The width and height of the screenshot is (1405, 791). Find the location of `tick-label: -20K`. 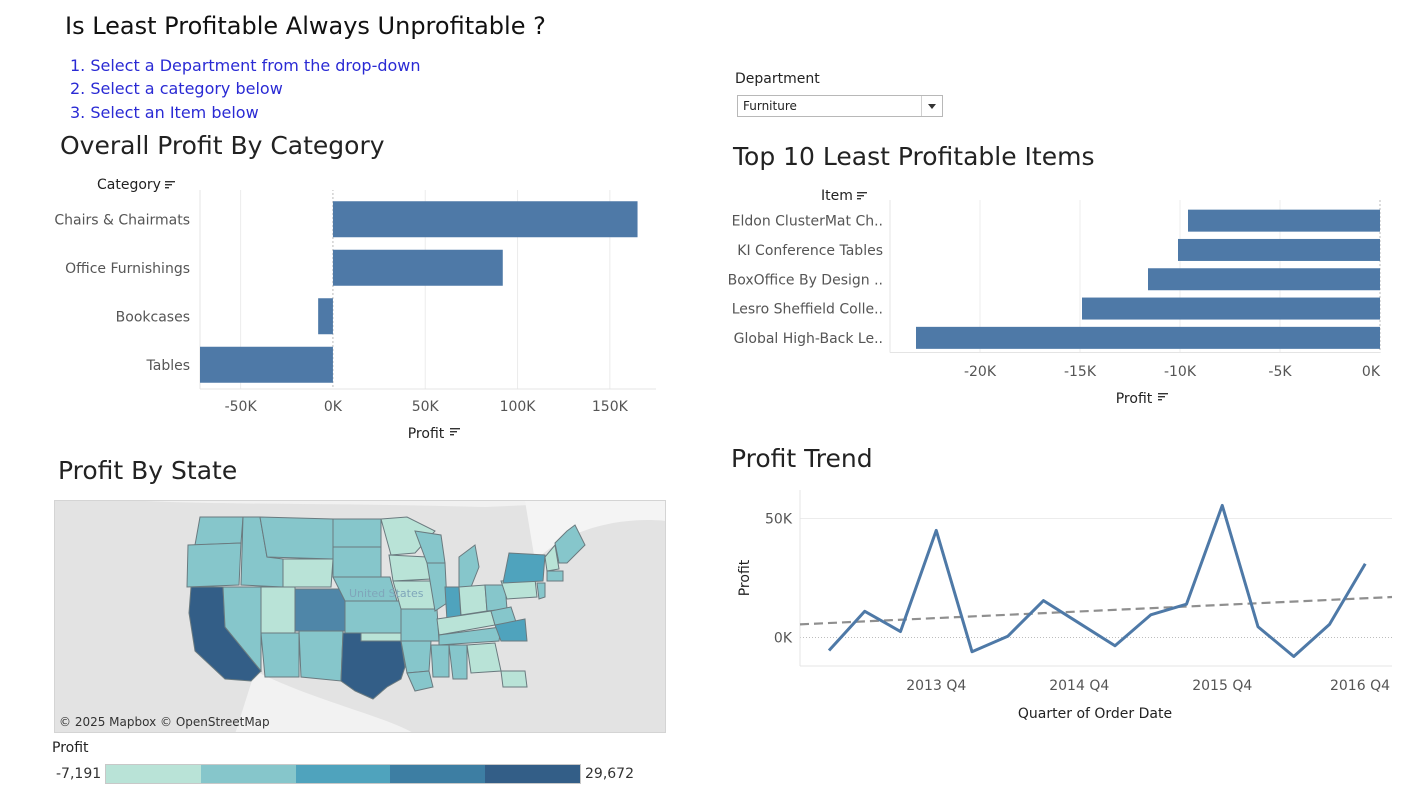

tick-label: -20K is located at coordinates (980, 372).